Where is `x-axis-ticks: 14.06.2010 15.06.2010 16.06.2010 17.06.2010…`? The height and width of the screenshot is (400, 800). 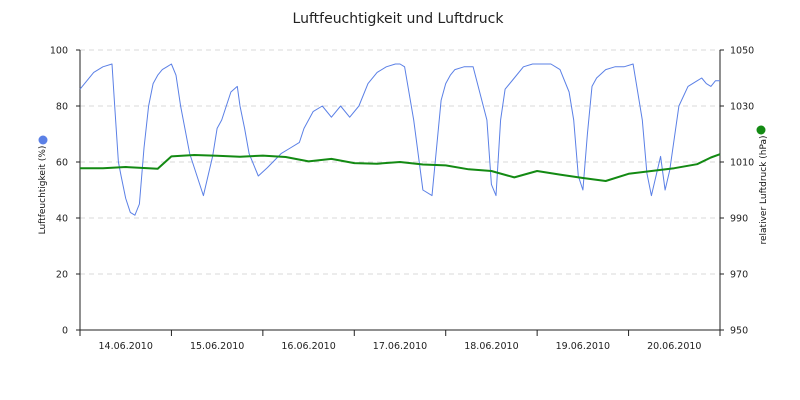 x-axis-ticks: 14.06.2010 15.06.2010 16.06.2010 17.06.2010… is located at coordinates (400, 341).